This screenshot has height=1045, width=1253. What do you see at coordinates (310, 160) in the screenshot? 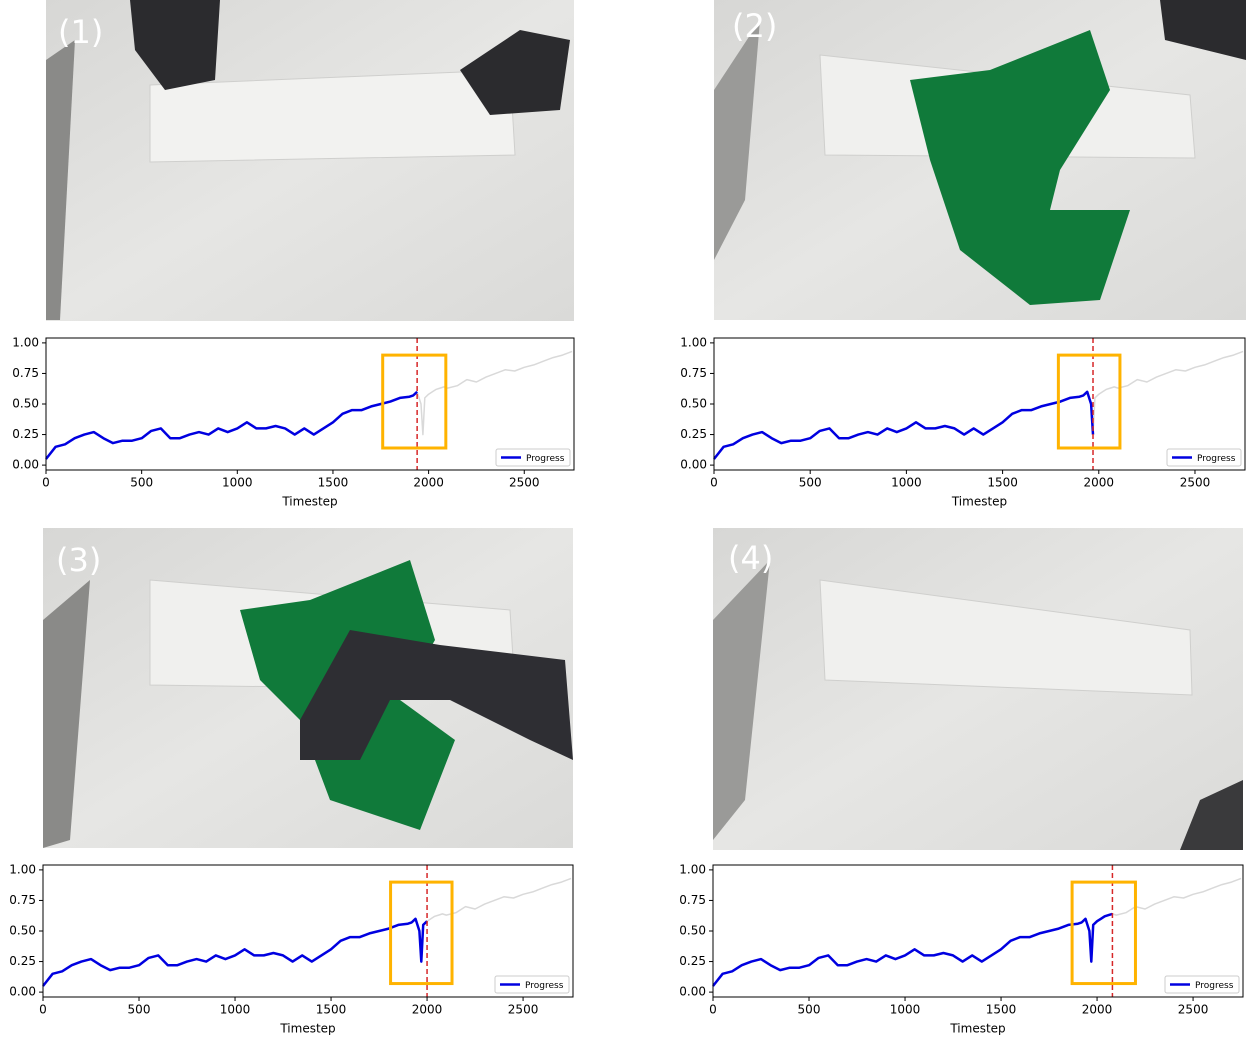
I see `photo: (1)` at bounding box center [310, 160].